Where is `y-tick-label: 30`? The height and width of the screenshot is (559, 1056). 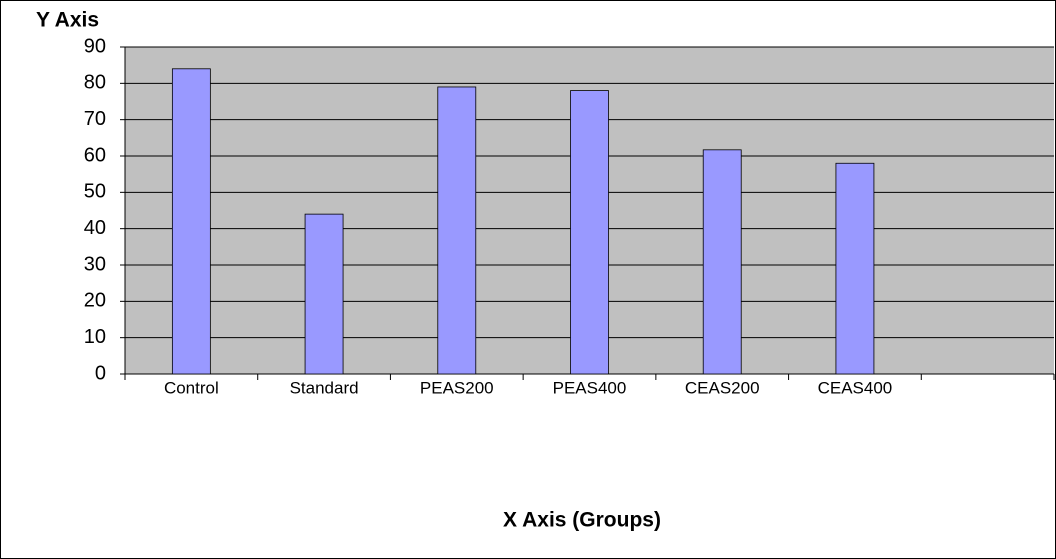 y-tick-label: 30 is located at coordinates (95, 264).